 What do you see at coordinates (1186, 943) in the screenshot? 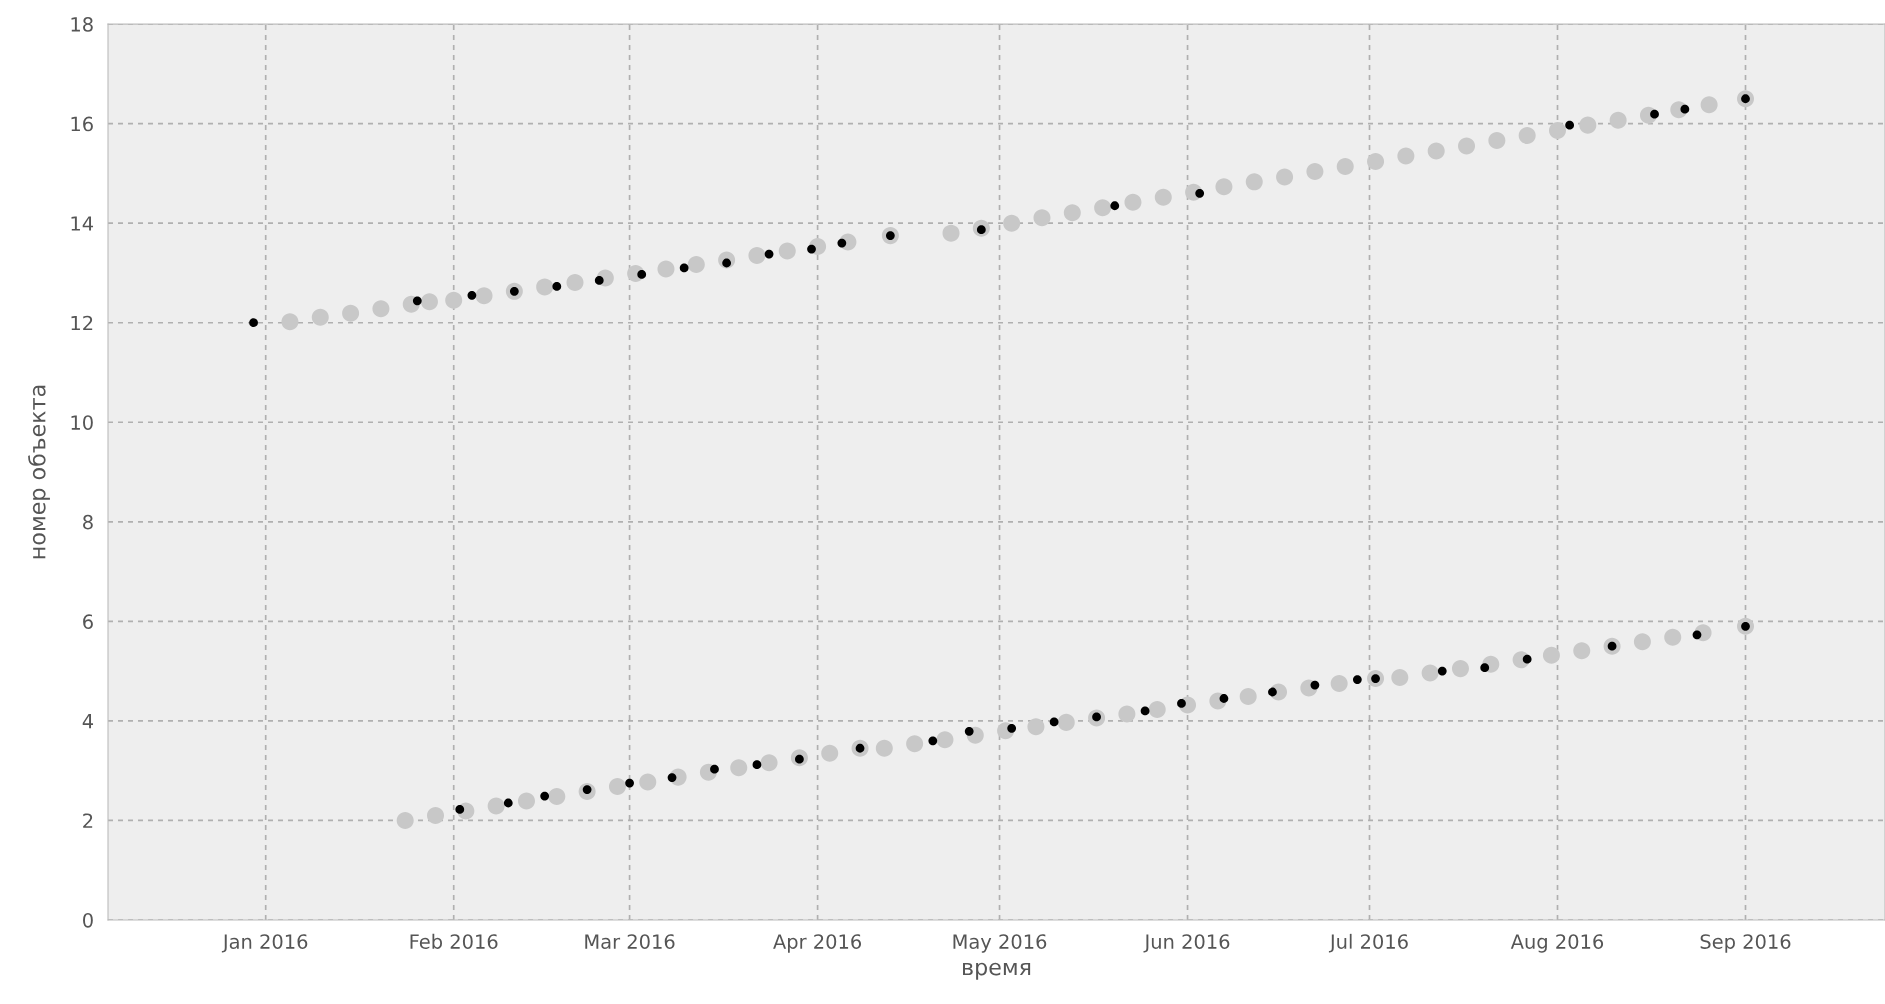
I see `x-tick-label: Jun 2016` at bounding box center [1186, 943].